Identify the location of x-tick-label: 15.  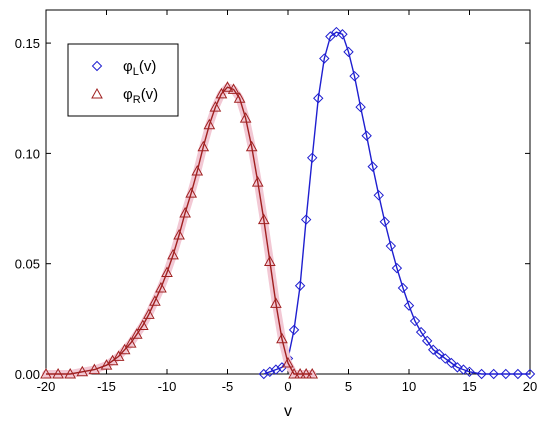
(469, 386).